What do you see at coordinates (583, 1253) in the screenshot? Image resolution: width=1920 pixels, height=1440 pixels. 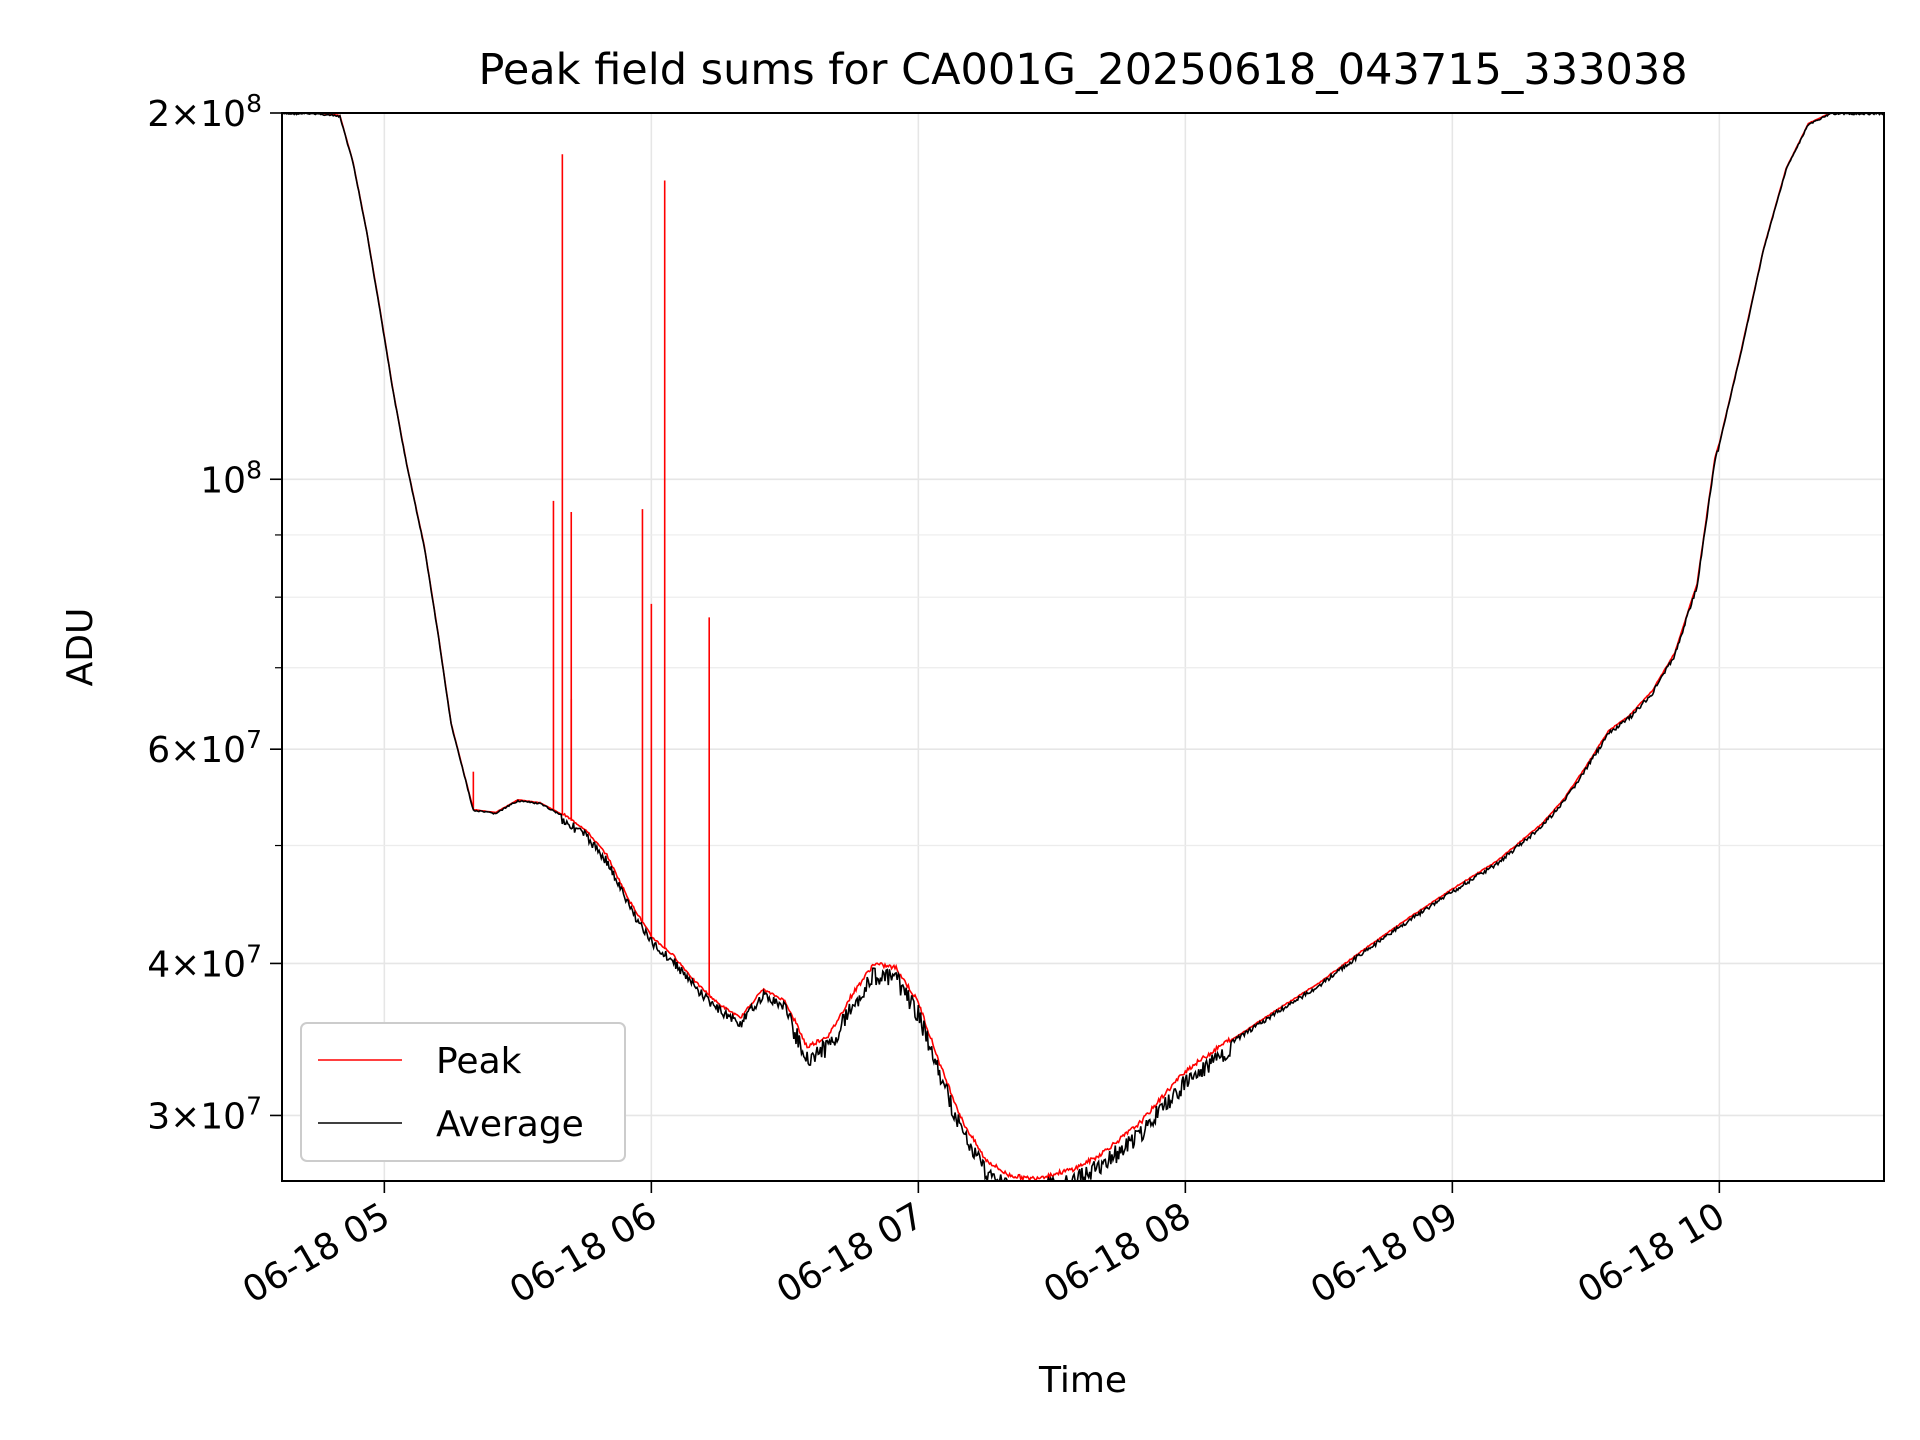 I see `x-tick-label: 06-18 06` at bounding box center [583, 1253].